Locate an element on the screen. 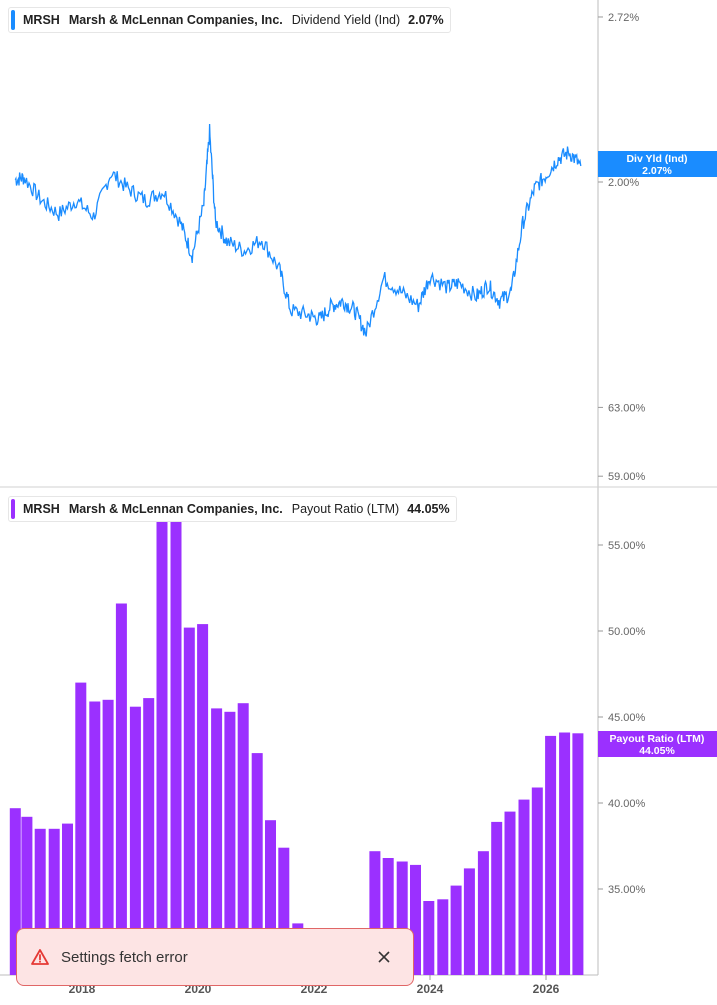 The height and width of the screenshot is (1005, 717). payout-badge-label: Payout Ratio (LTM) is located at coordinates (657, 739).